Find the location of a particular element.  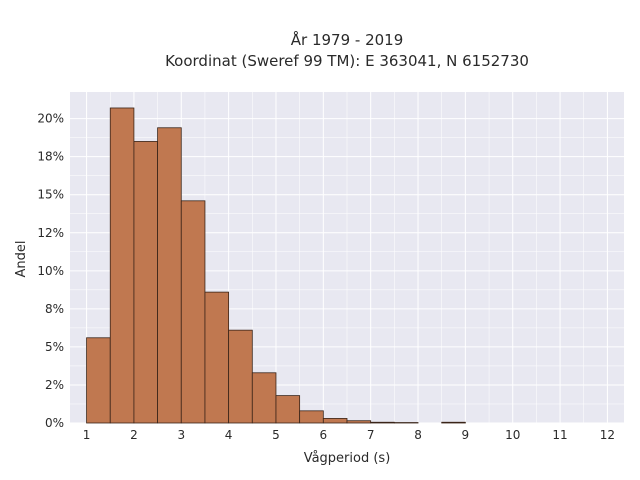

y-tick-label: 12% is located at coordinates (50, 233).